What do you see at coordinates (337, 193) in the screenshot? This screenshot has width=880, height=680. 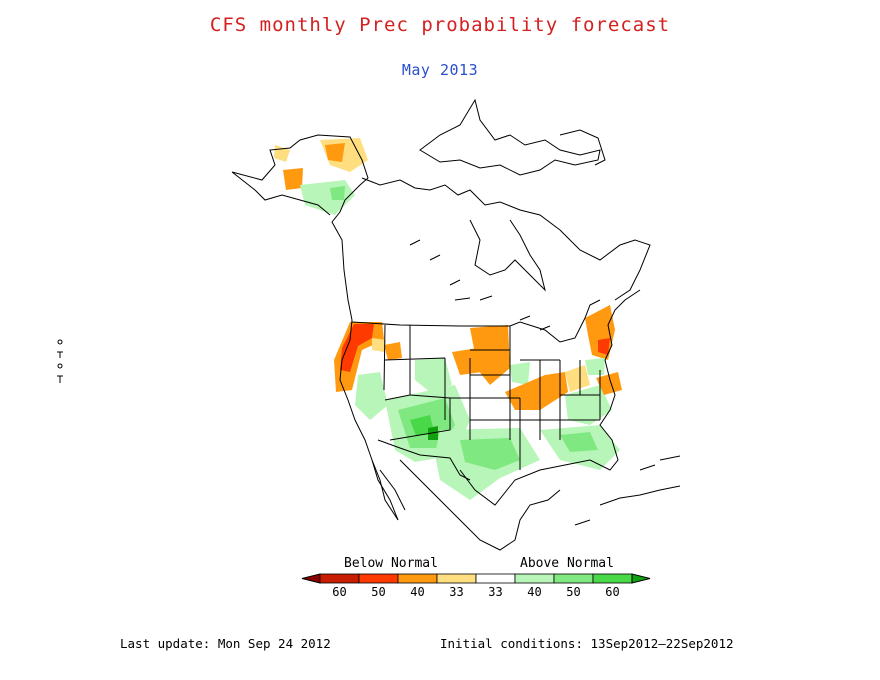 I see `shade-alaska-green-dark` at bounding box center [337, 193].